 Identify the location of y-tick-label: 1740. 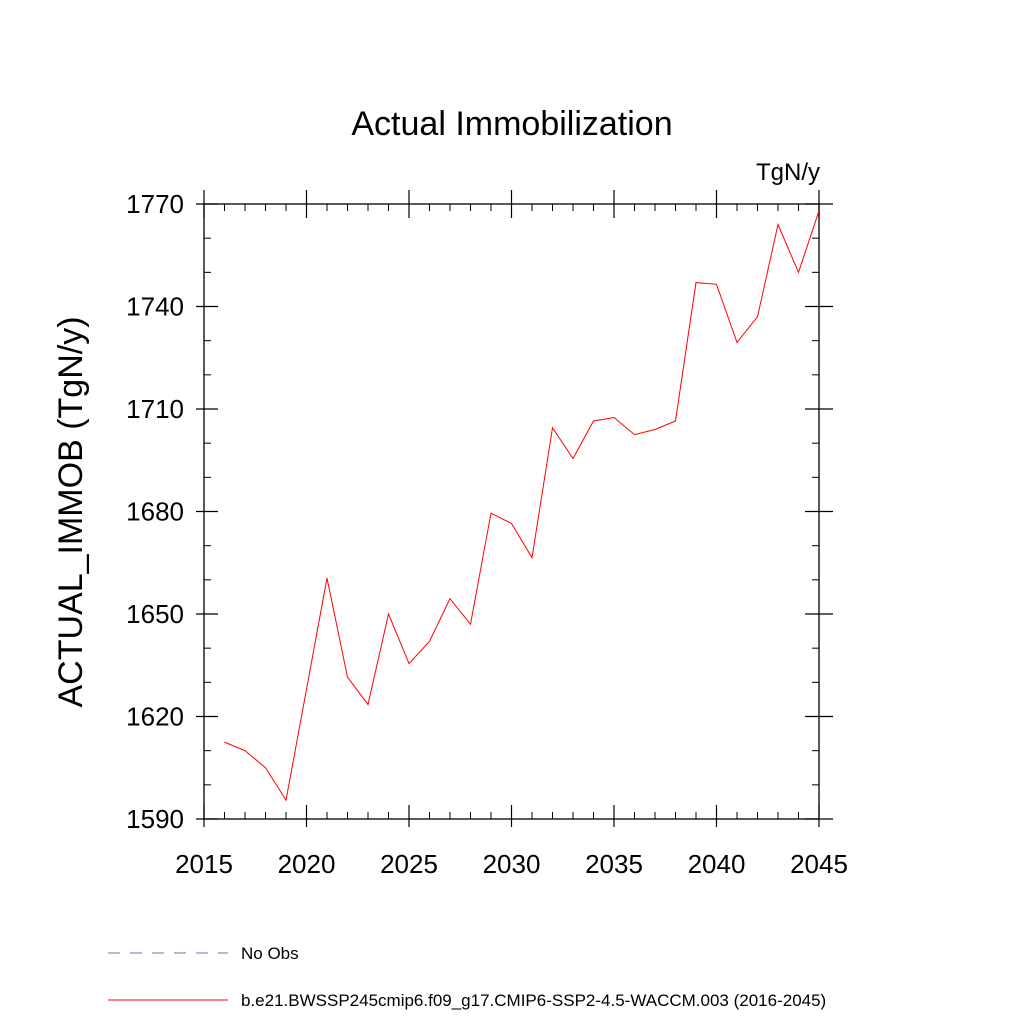
(155, 307).